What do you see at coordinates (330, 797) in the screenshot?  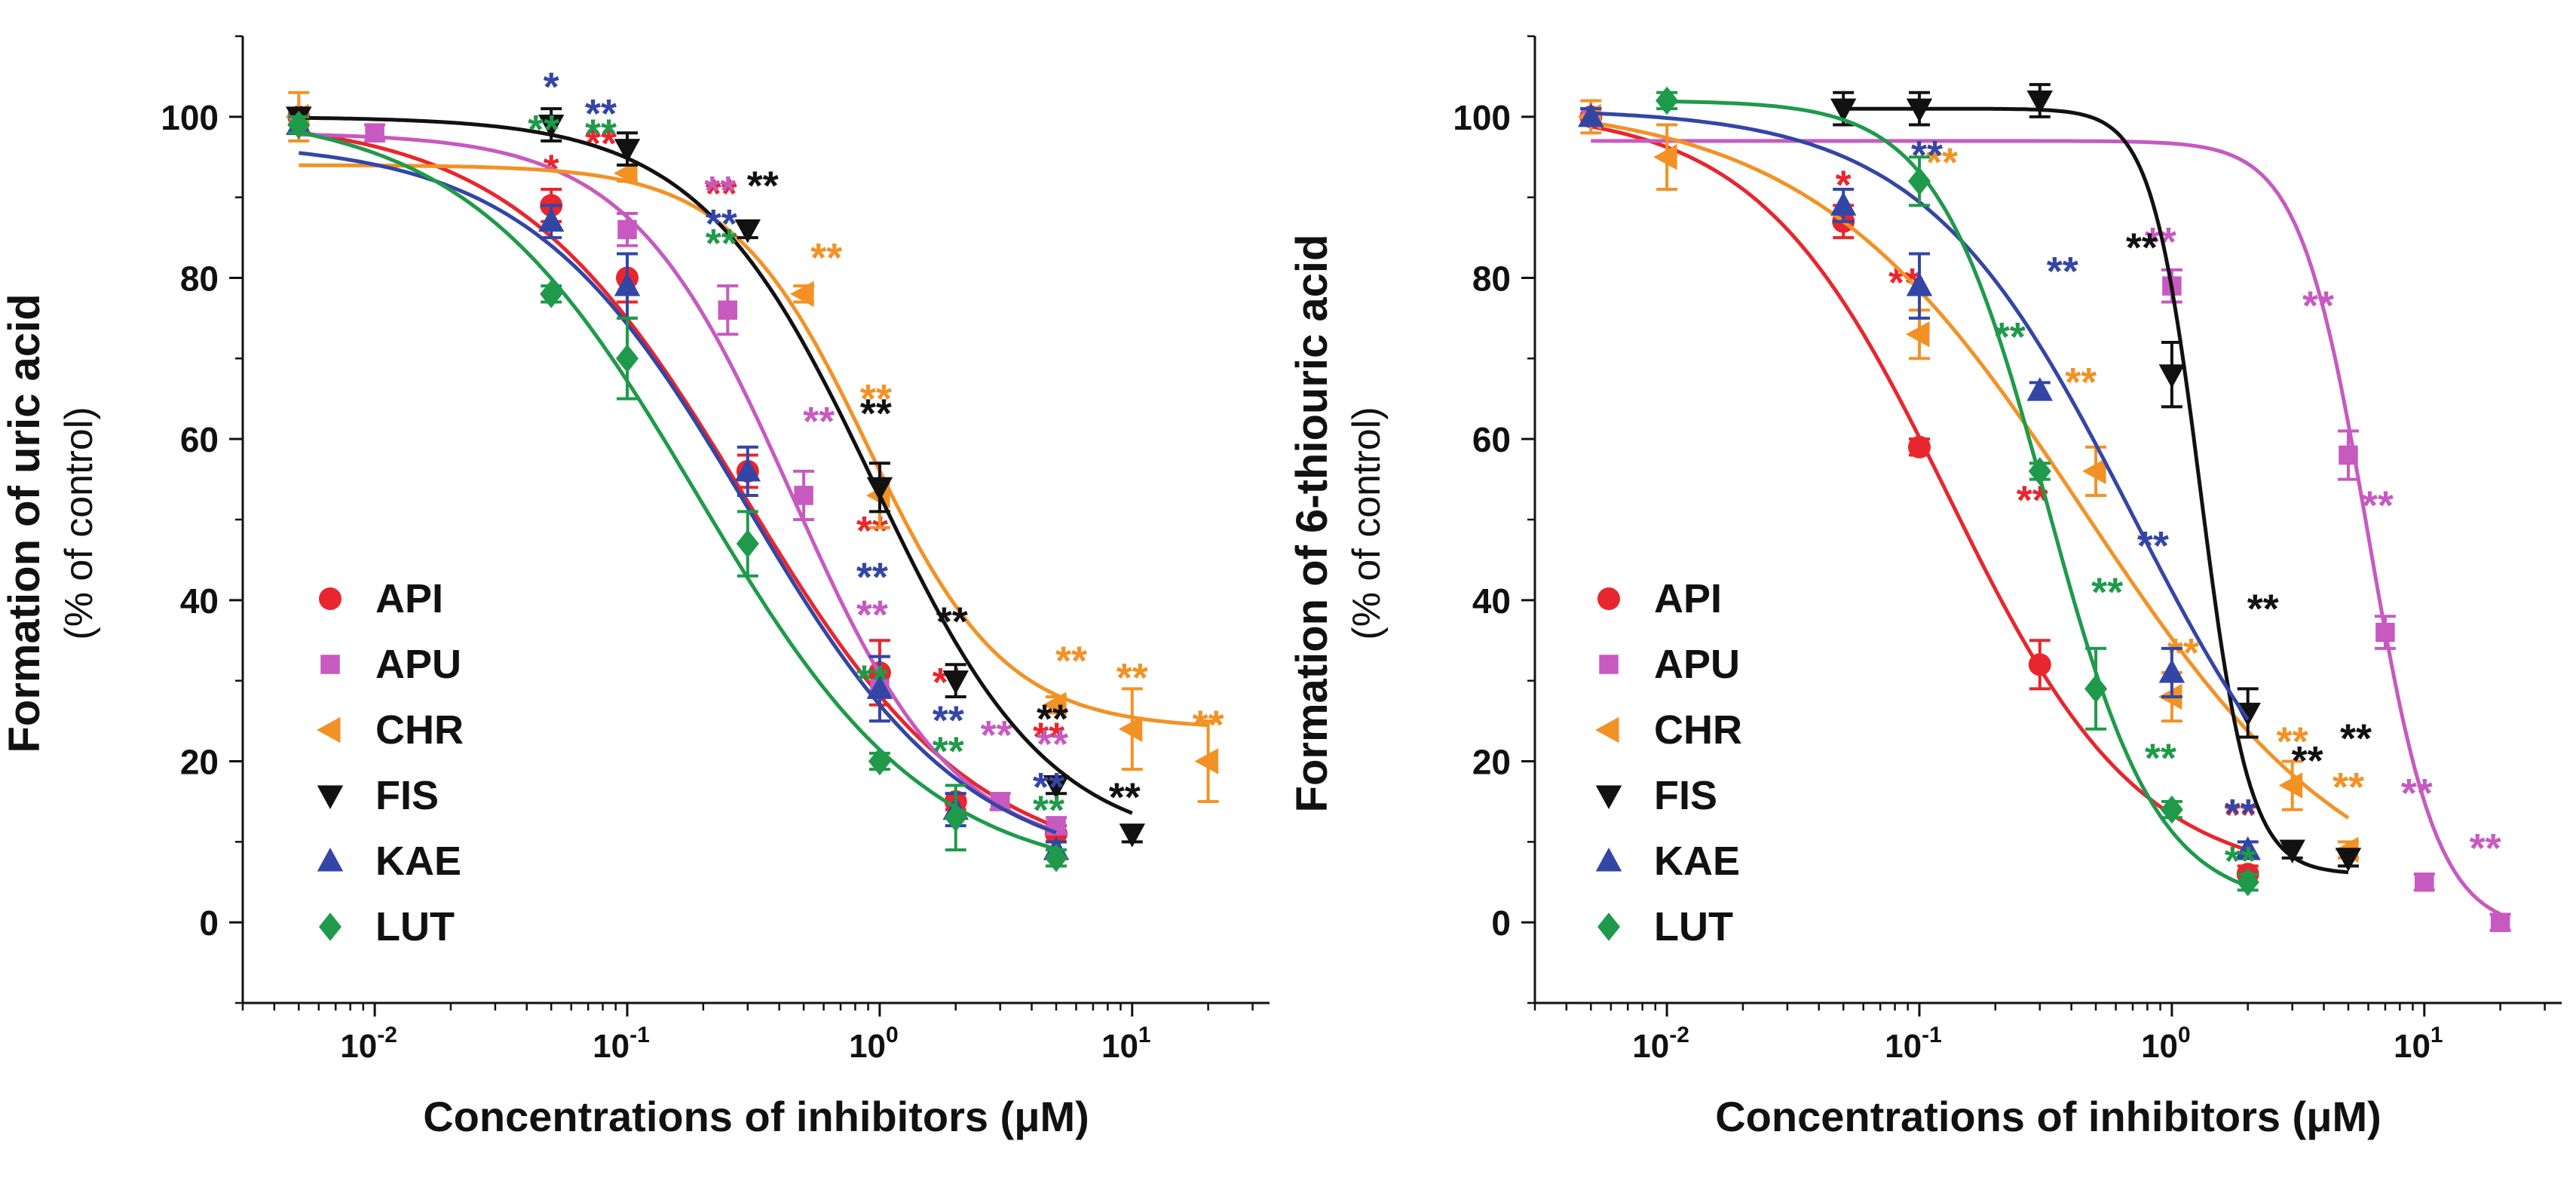 I see `legend-marker-fis` at bounding box center [330, 797].